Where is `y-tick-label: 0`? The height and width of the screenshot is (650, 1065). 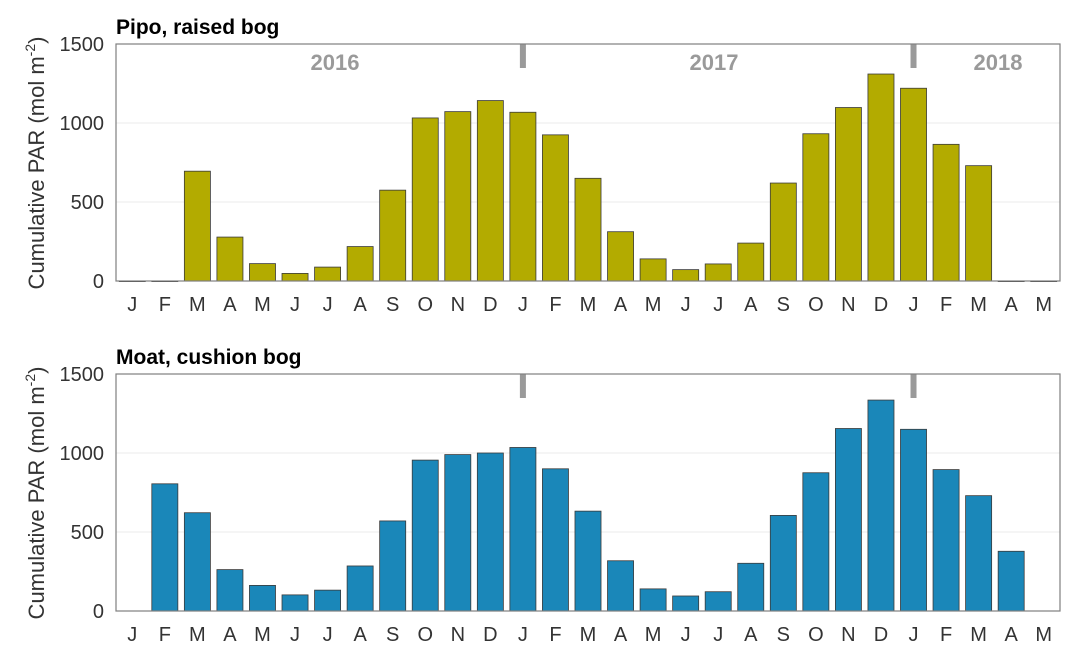
y-tick-label: 0 is located at coordinates (98, 612).